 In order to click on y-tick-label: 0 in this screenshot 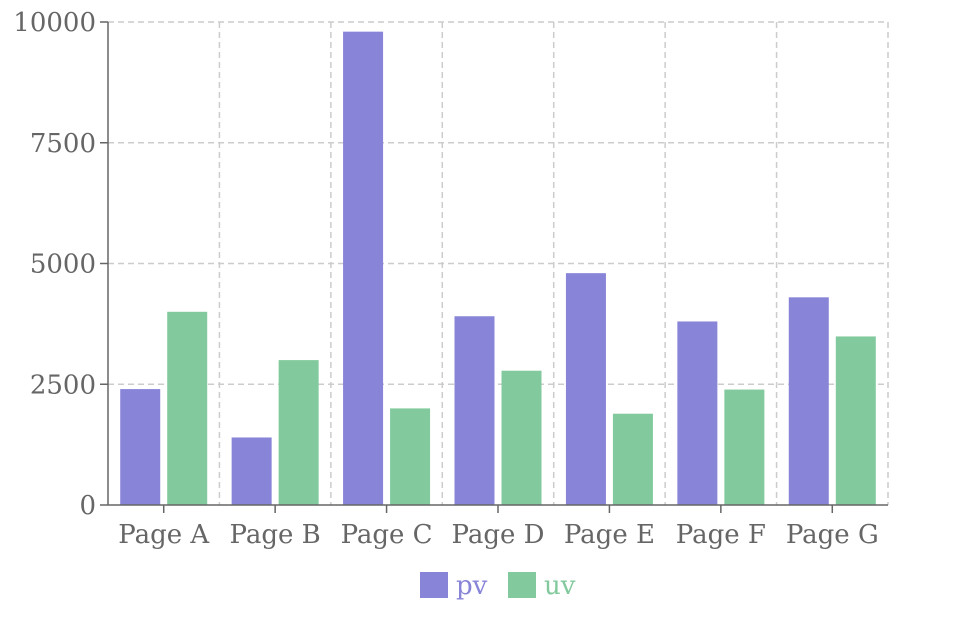, I will do `click(87, 506)`.